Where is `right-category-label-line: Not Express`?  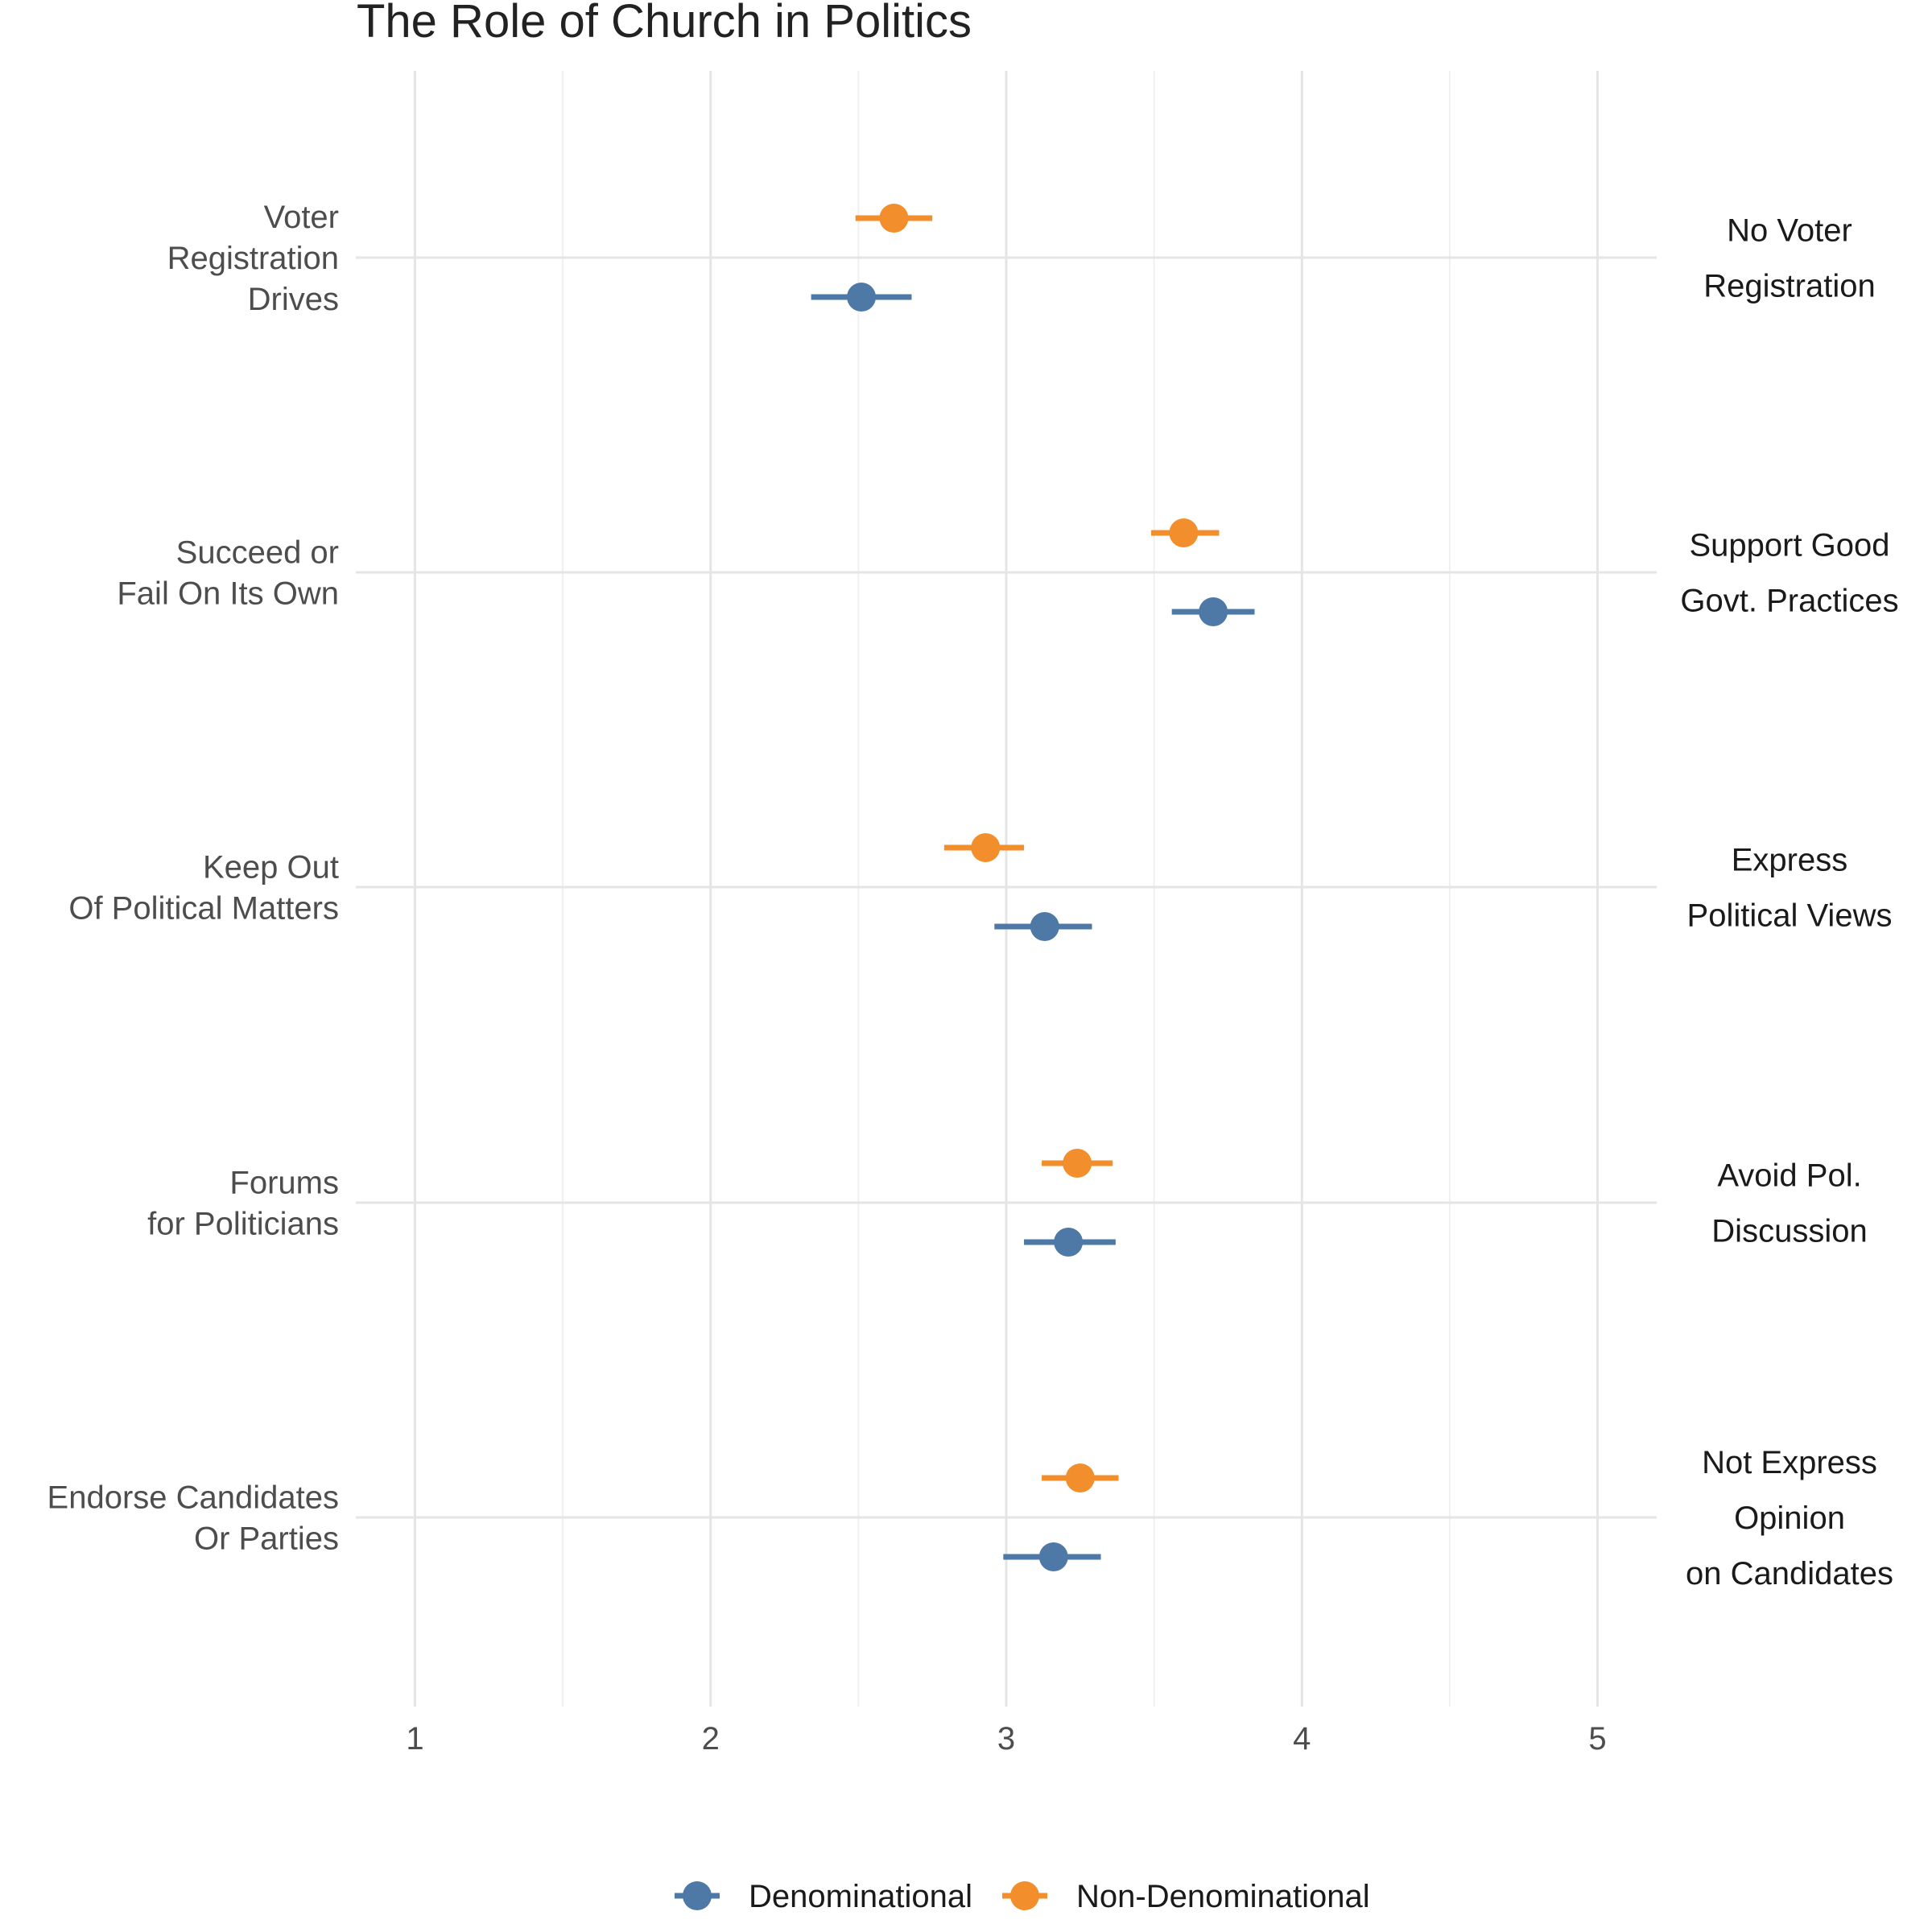 right-category-label-line: Not Express is located at coordinates (1789, 1462).